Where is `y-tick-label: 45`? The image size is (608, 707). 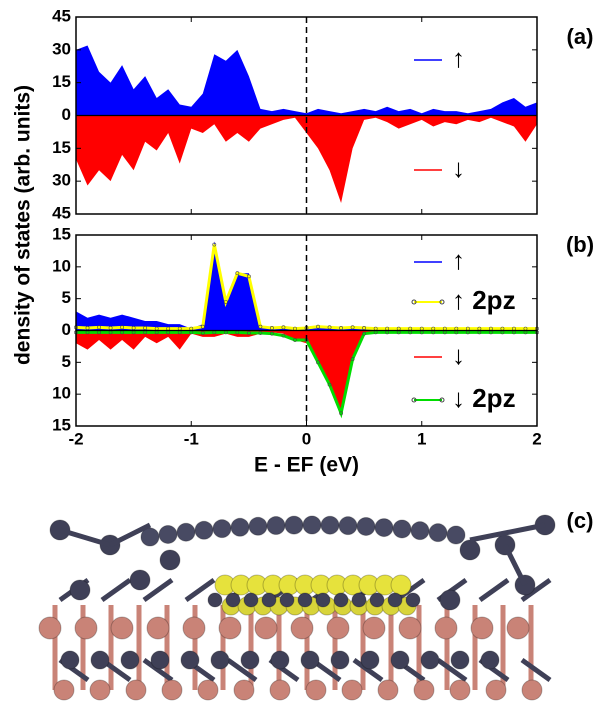
y-tick-label: 45 is located at coordinates (61, 15).